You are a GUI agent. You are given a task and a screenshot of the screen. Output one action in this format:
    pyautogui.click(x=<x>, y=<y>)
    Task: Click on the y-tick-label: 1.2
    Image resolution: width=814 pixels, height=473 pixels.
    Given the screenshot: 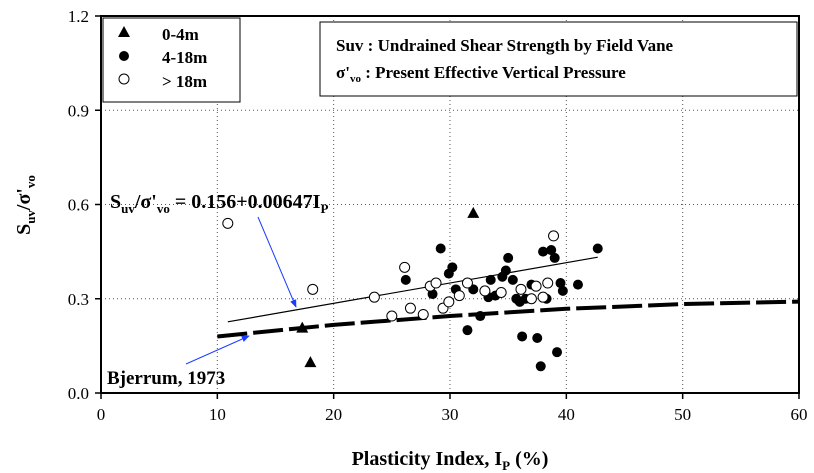 What is the action you would take?
    pyautogui.click(x=78, y=16)
    